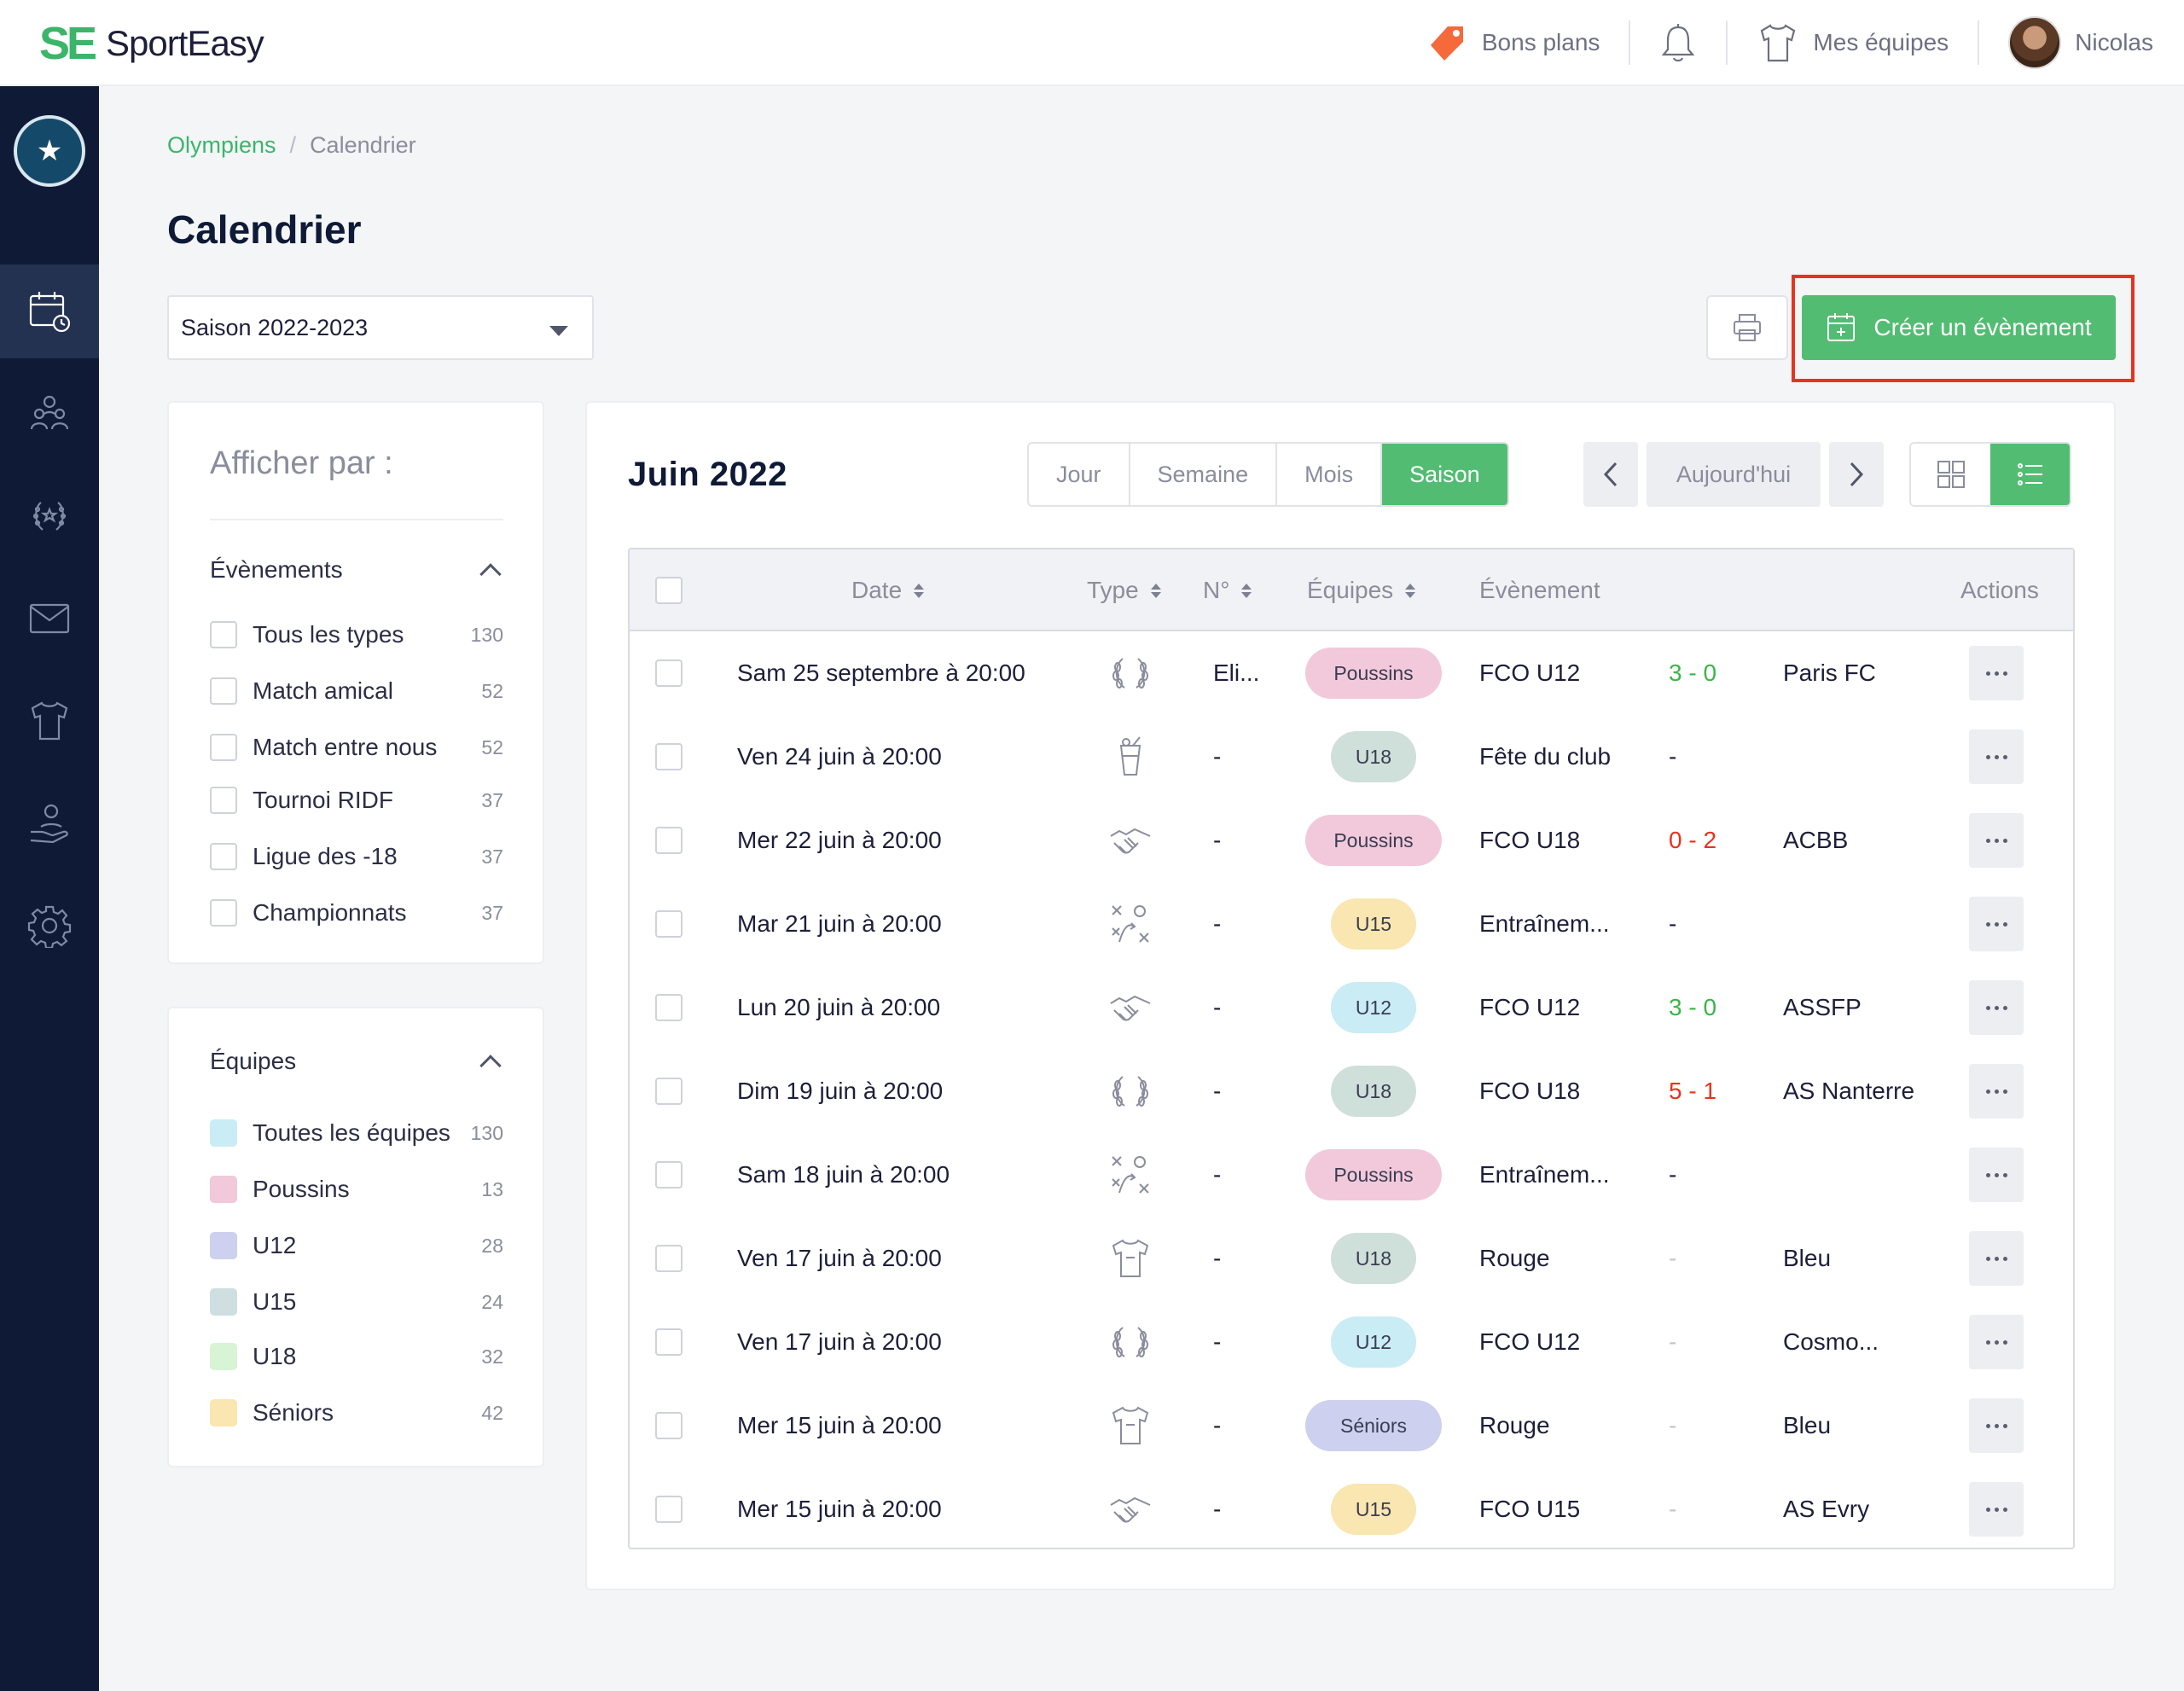  What do you see at coordinates (356, 691) in the screenshot?
I see `filter-event-option: Match amical 52` at bounding box center [356, 691].